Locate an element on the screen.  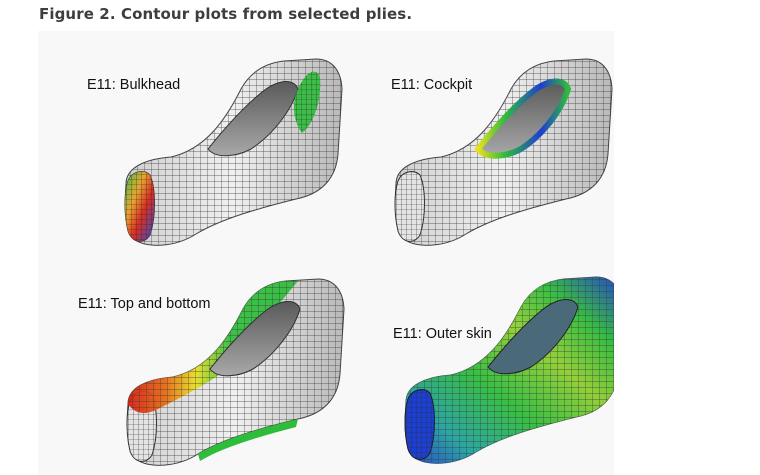
panel-label-bulkhead: E11: Bulkhead is located at coordinates (133, 85).